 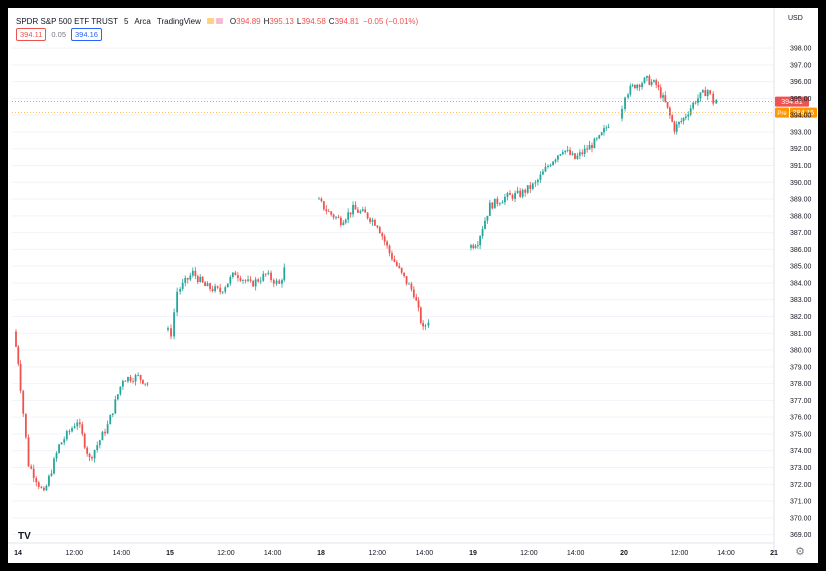 What do you see at coordinates (800, 552) in the screenshot?
I see `gear-icon: ⚙` at bounding box center [800, 552].